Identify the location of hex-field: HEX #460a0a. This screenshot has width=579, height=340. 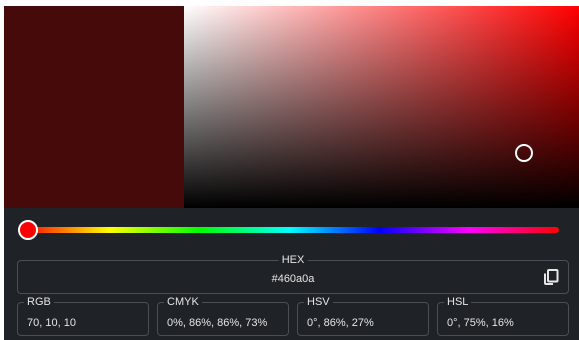
(293, 274).